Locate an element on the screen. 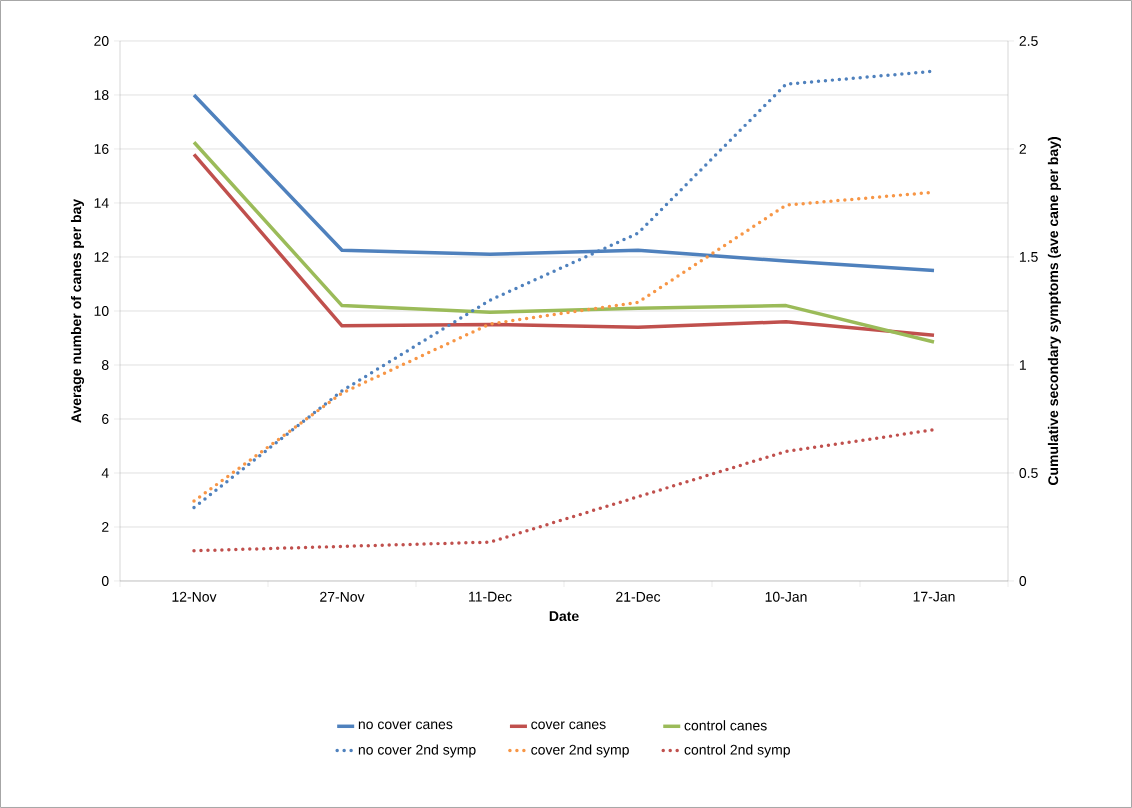  y2-tick-label: 2.5 is located at coordinates (1028, 41).